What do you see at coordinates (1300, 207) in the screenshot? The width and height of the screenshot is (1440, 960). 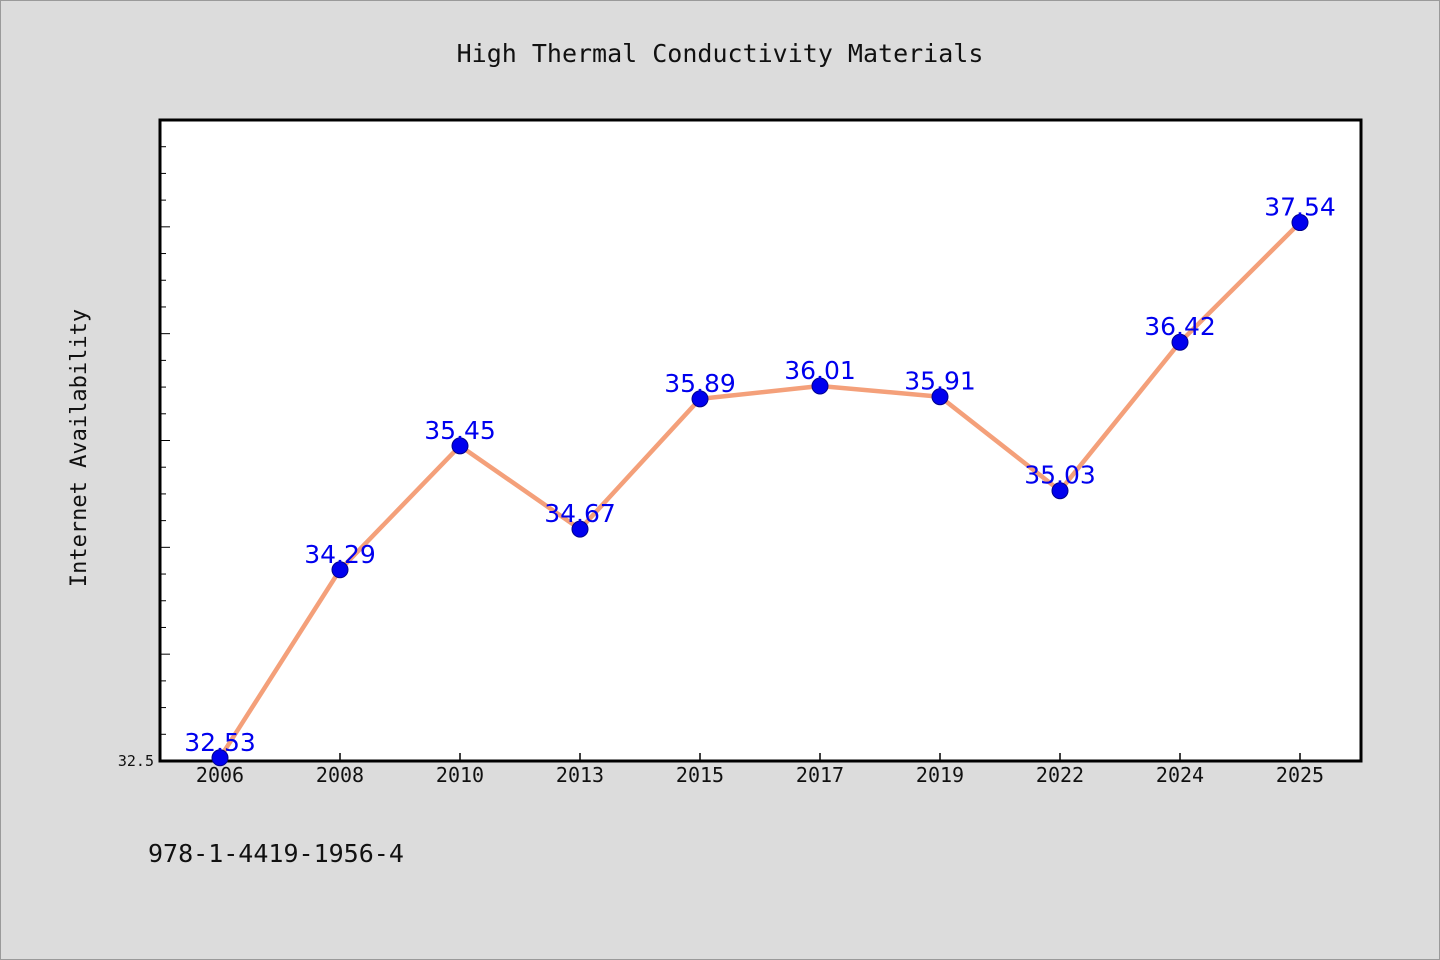 I see `data-label: 37.54` at bounding box center [1300, 207].